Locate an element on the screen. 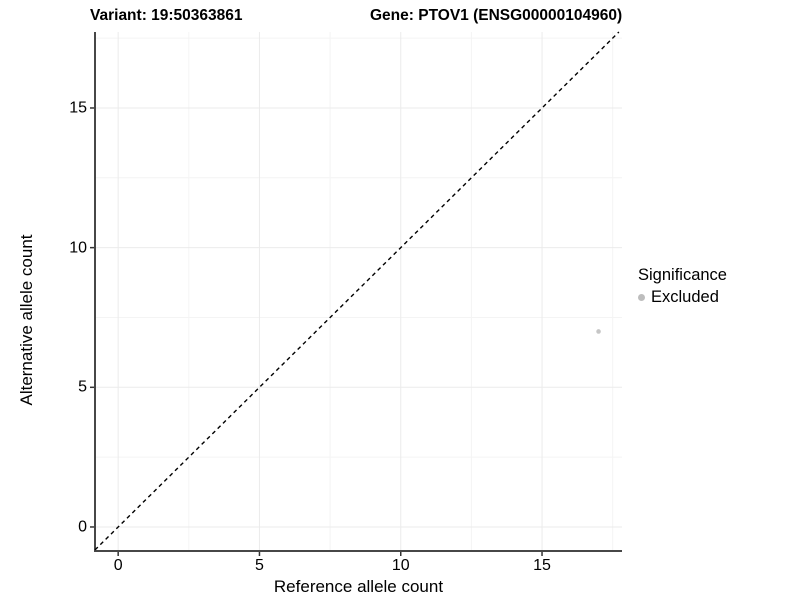 The width and height of the screenshot is (800, 600). x-tick-label: 0 is located at coordinates (118, 565).